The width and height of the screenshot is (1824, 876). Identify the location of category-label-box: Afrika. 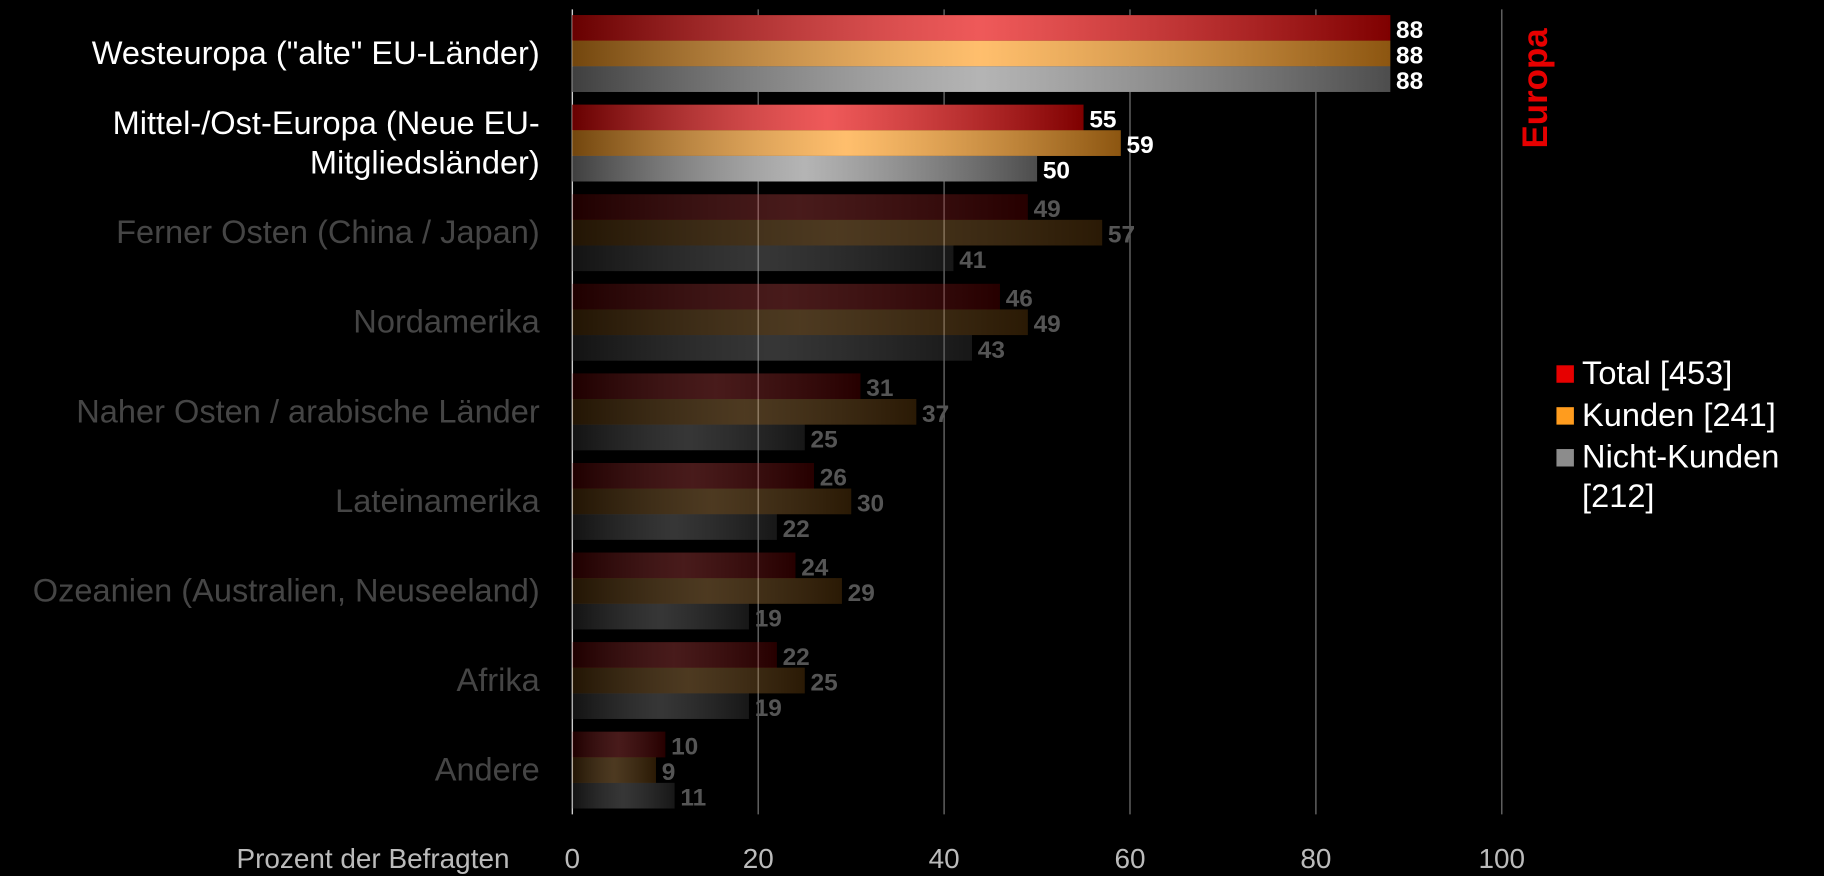
(498, 679).